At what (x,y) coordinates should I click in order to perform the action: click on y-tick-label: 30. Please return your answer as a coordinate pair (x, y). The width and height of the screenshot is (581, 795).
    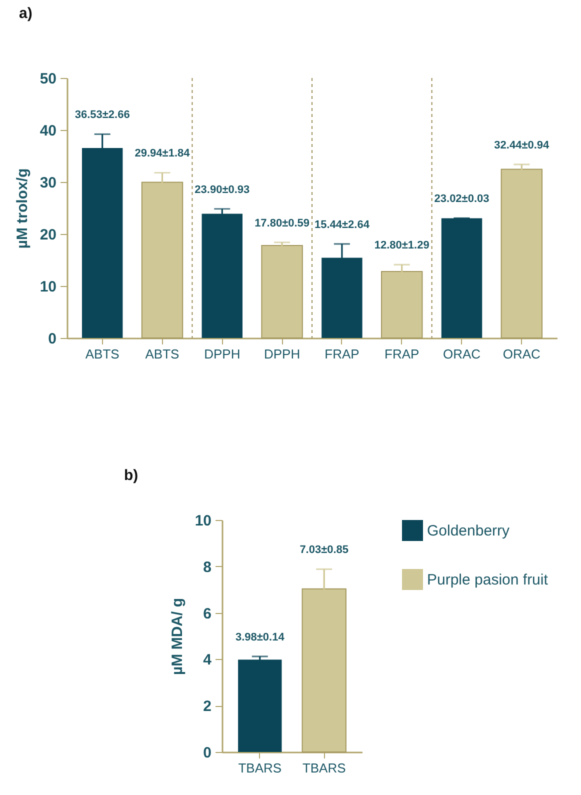
    Looking at the image, I should click on (48, 183).